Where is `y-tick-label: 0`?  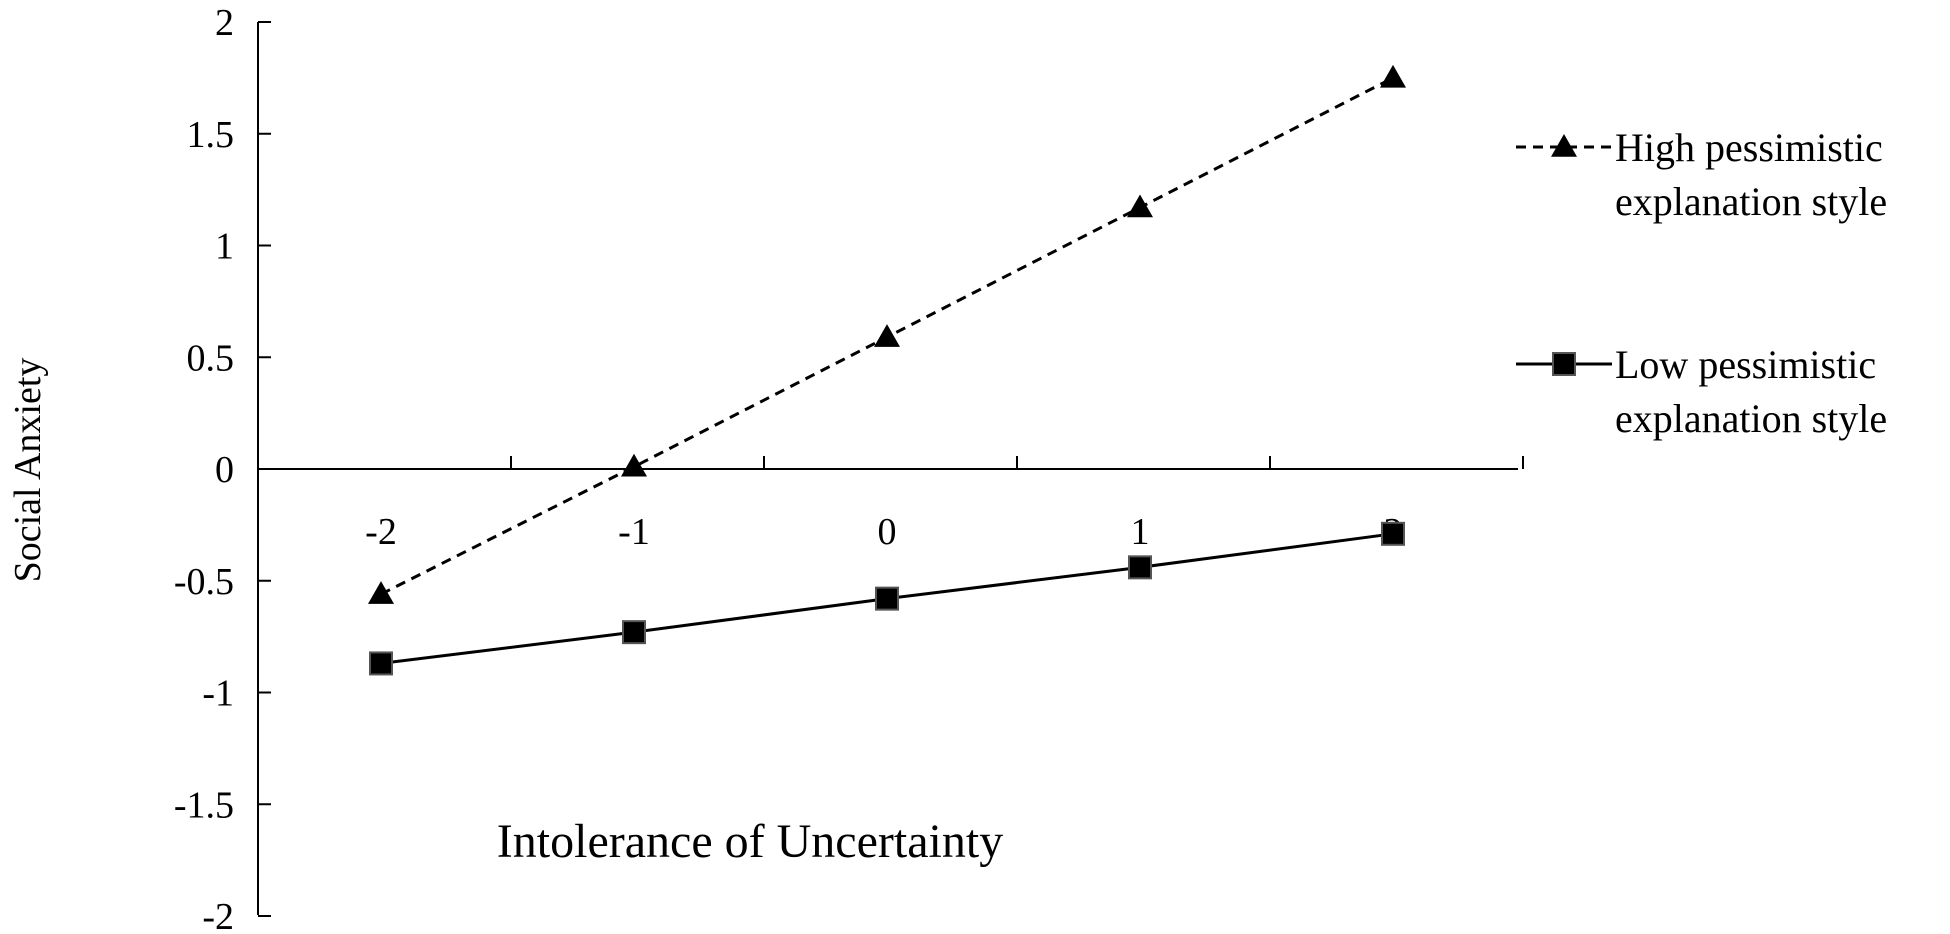 y-tick-label: 0 is located at coordinates (224, 470).